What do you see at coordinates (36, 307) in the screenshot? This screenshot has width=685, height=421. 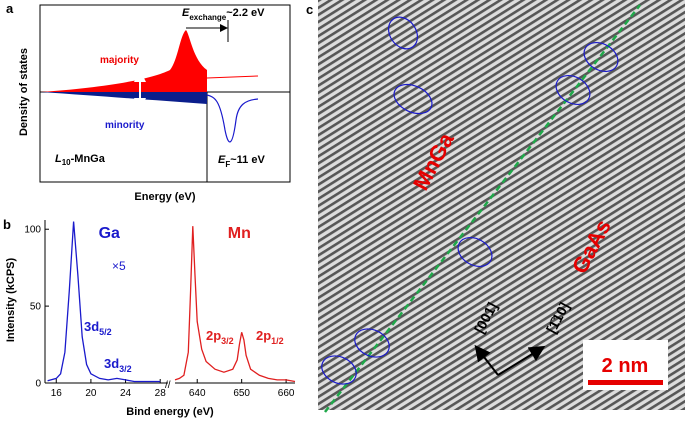 I see `y-tick-label: 50` at bounding box center [36, 307].